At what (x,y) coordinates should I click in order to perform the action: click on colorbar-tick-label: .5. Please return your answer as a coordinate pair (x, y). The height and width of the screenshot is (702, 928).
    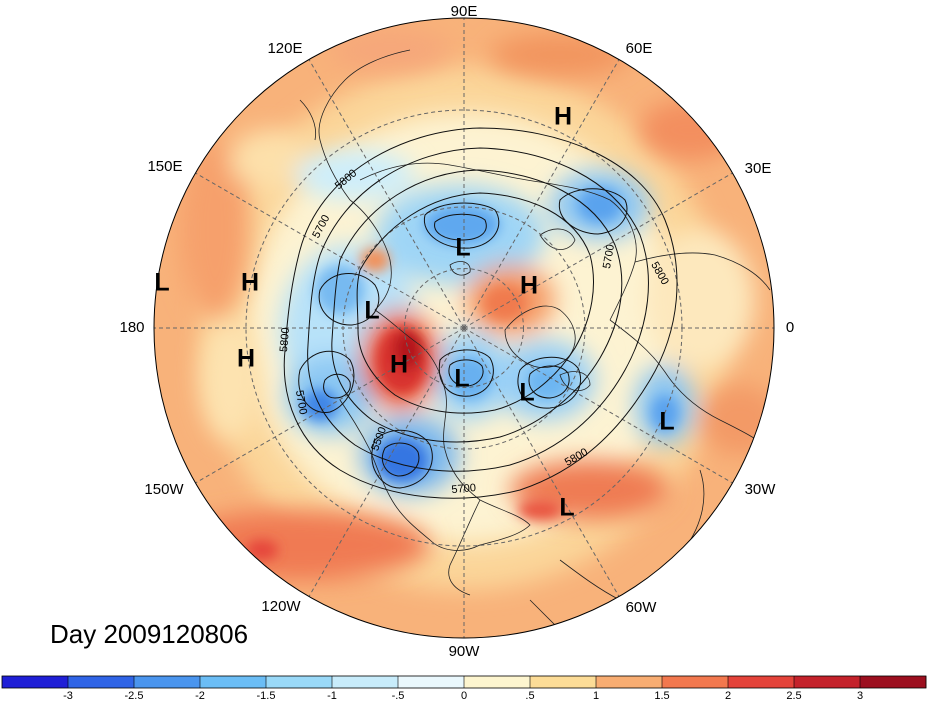
    Looking at the image, I should click on (529, 696).